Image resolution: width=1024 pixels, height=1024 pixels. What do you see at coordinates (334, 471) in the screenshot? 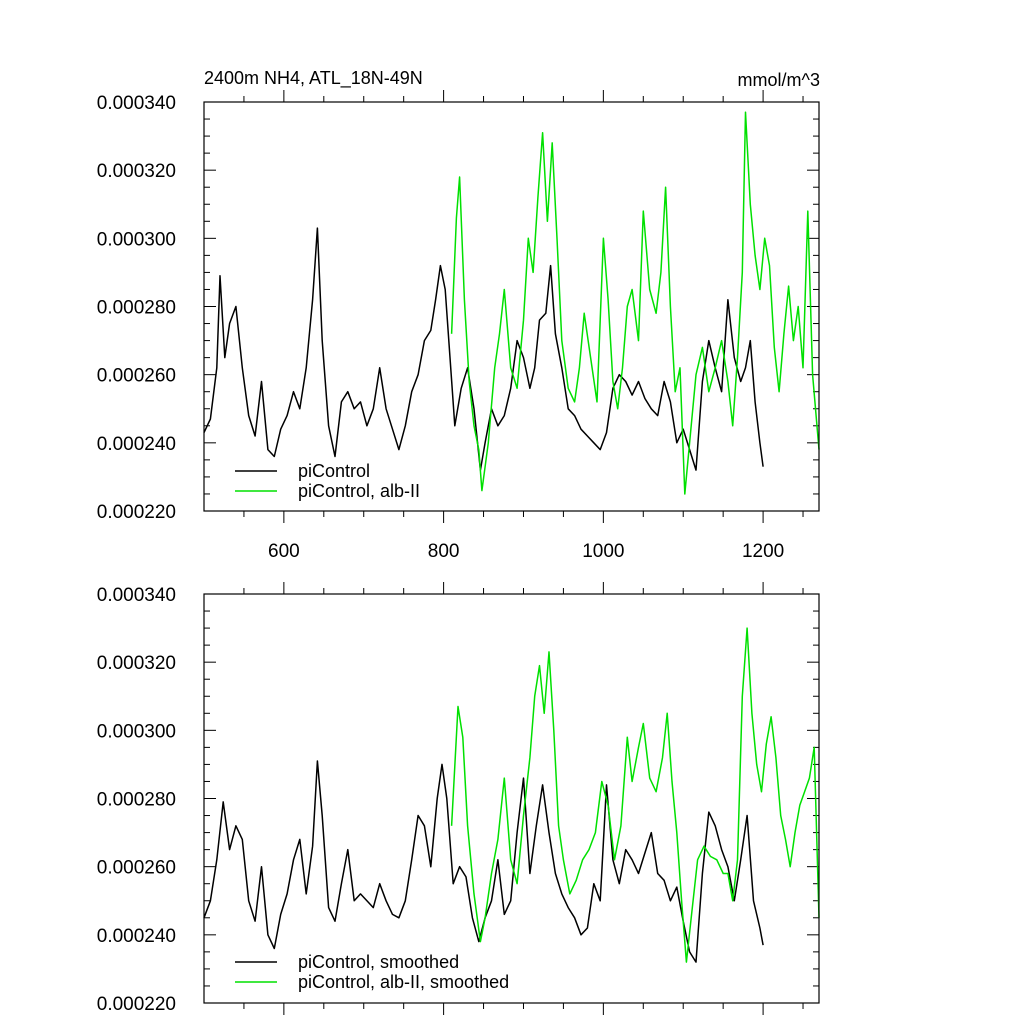
I see `legend-label-picontrol: piControl` at bounding box center [334, 471].